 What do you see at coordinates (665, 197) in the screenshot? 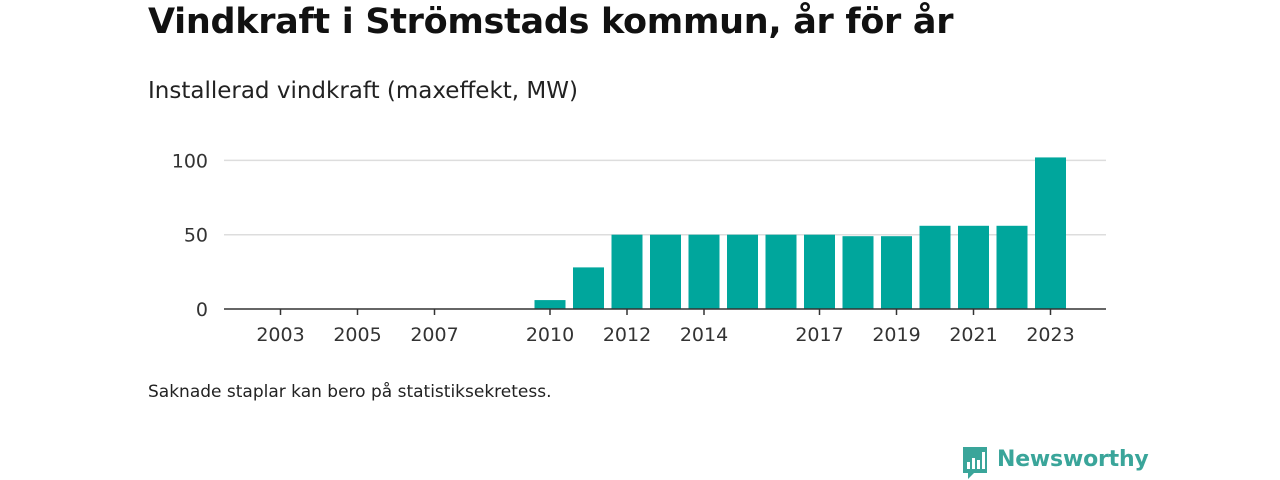
I see `gridlines` at bounding box center [665, 197].